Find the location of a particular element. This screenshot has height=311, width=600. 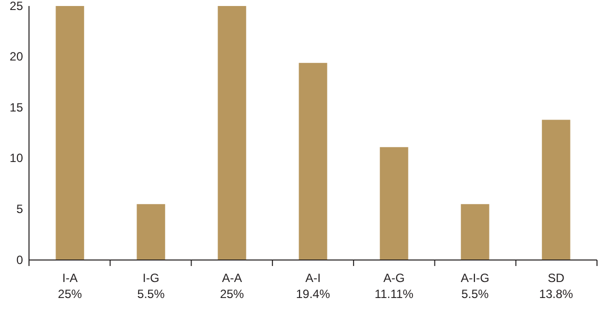

data-label: 13.8% is located at coordinates (556, 294).